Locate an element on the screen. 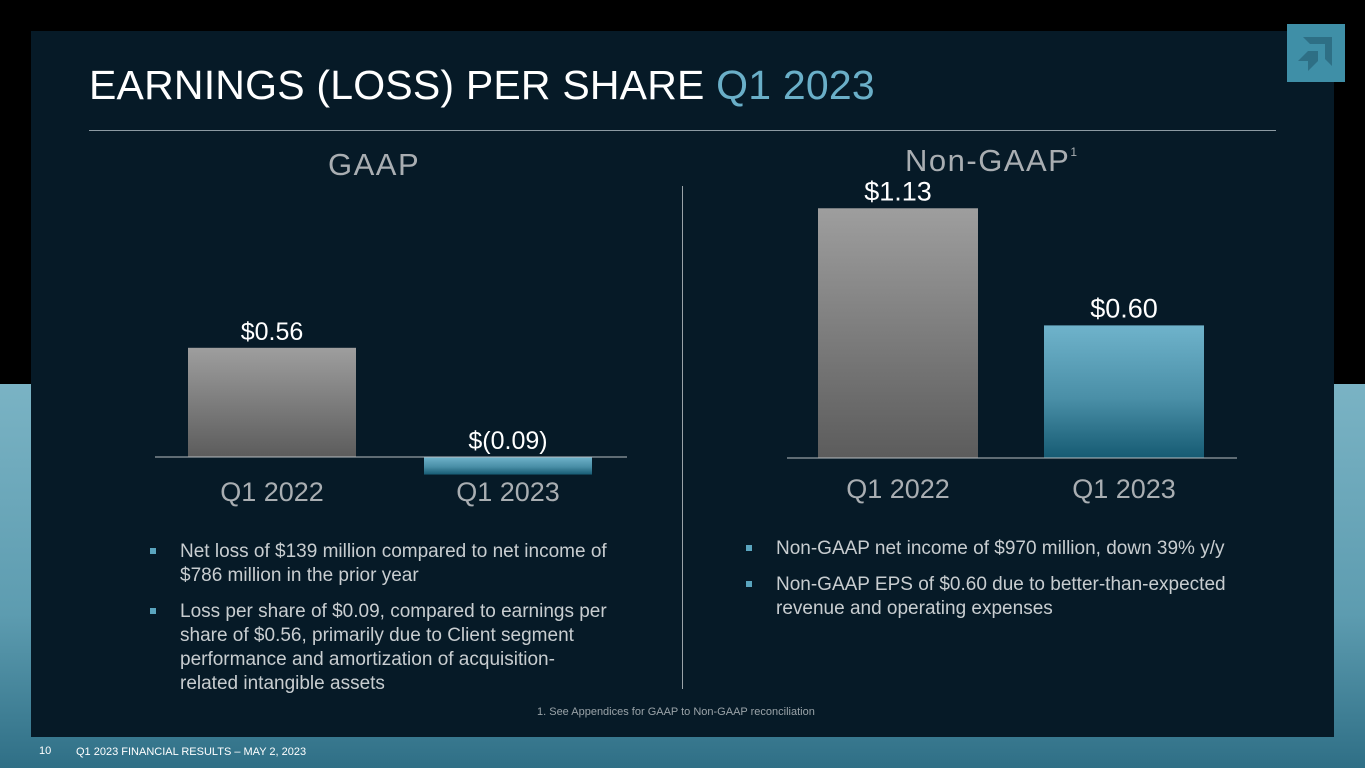  page-title: EARNINGS (LOSS) PER SHARE Q1 2023 is located at coordinates (482, 85).